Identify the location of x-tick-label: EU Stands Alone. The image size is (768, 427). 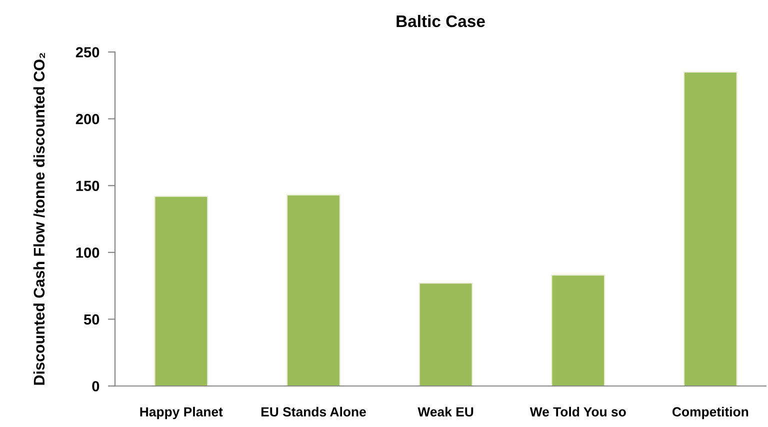
(313, 411).